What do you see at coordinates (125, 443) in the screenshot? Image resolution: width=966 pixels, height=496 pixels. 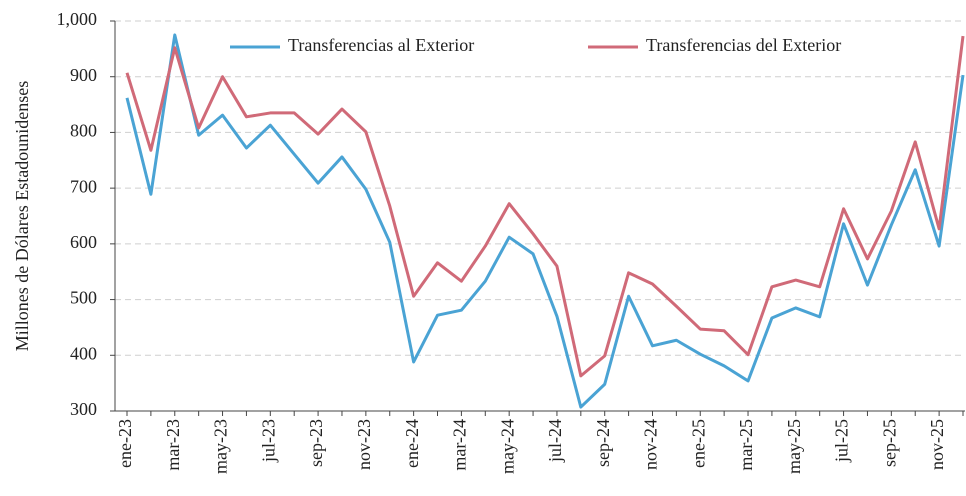 I see `x-tick-label: ene-23` at bounding box center [125, 443].